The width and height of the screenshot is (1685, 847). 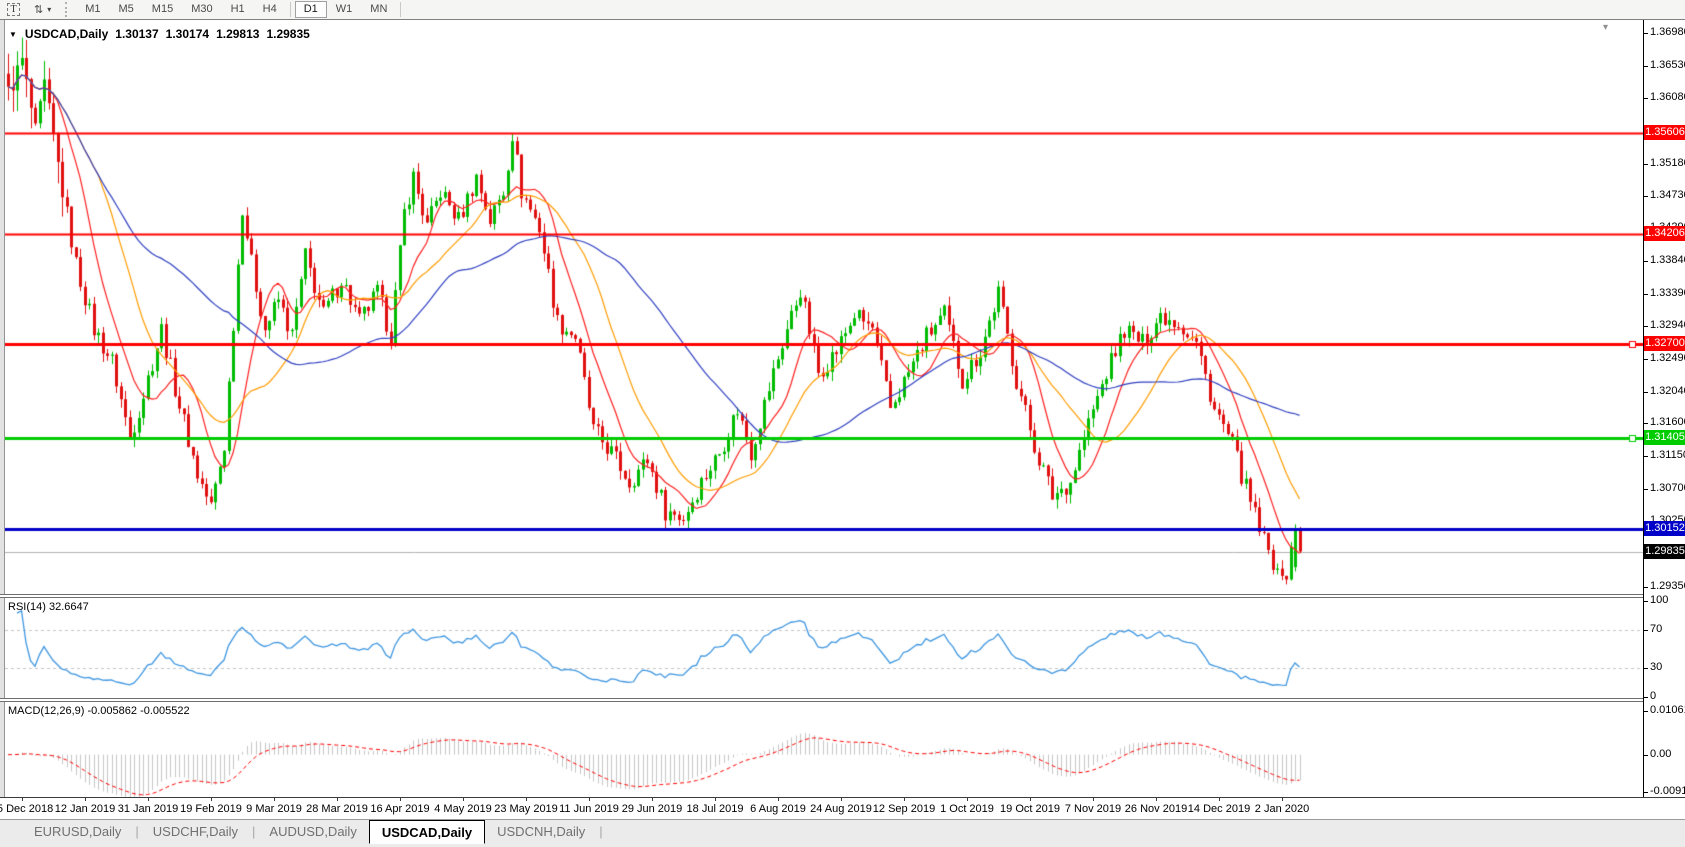 I want to click on style-tool-button: ⇅ ▾, so click(x=42, y=9).